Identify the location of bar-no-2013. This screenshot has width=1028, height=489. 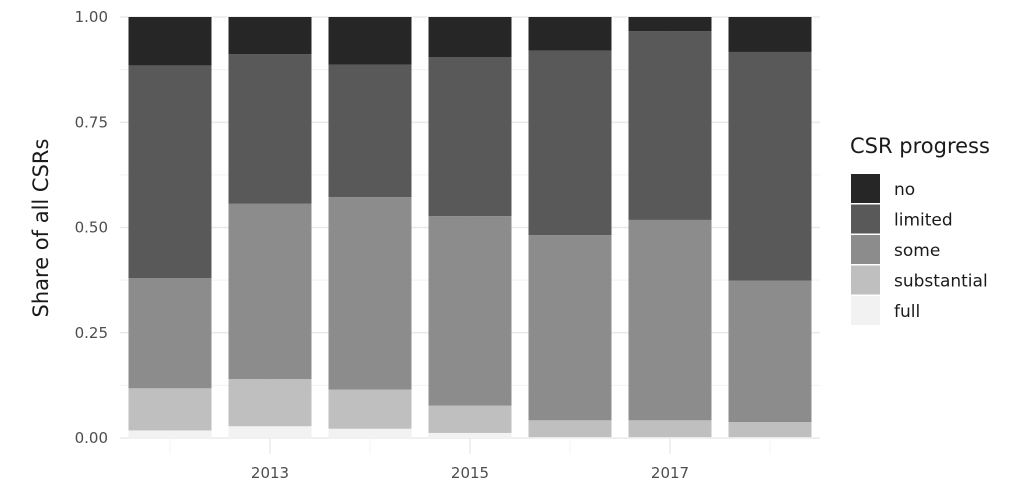
(270, 36).